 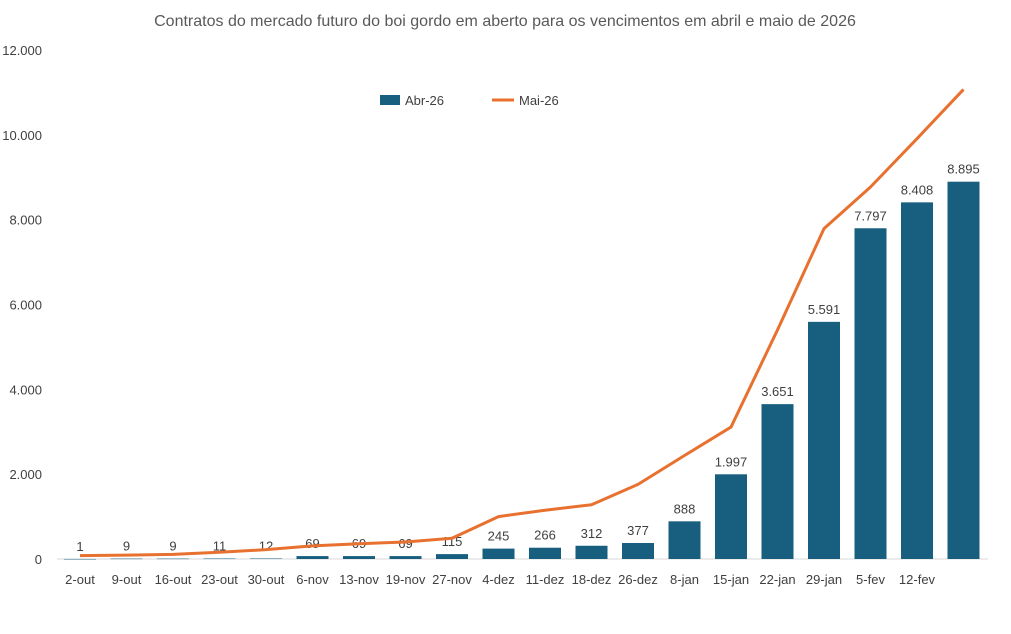 What do you see at coordinates (312, 579) in the screenshot?
I see `x-tick-label: 6-nov` at bounding box center [312, 579].